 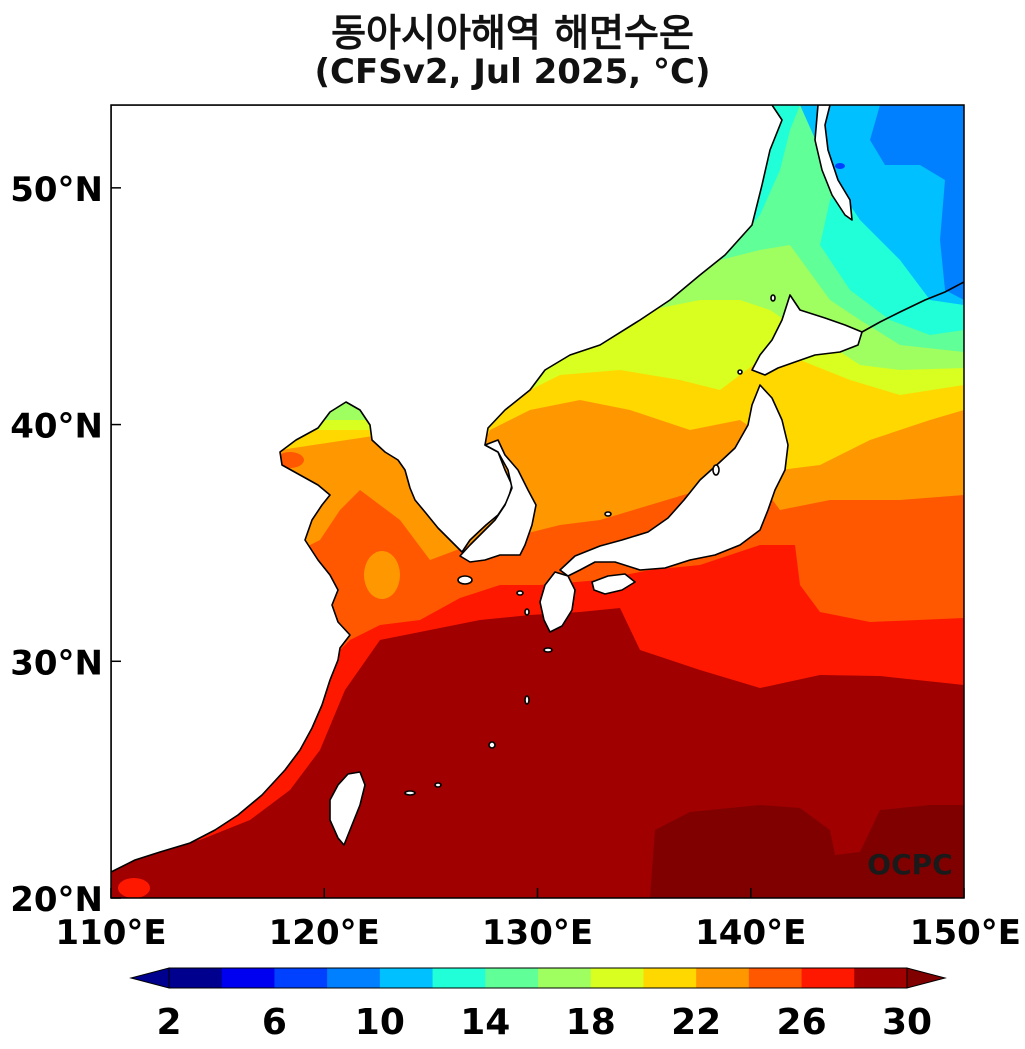 I want to click on taiwan-island, so click(x=347, y=808).